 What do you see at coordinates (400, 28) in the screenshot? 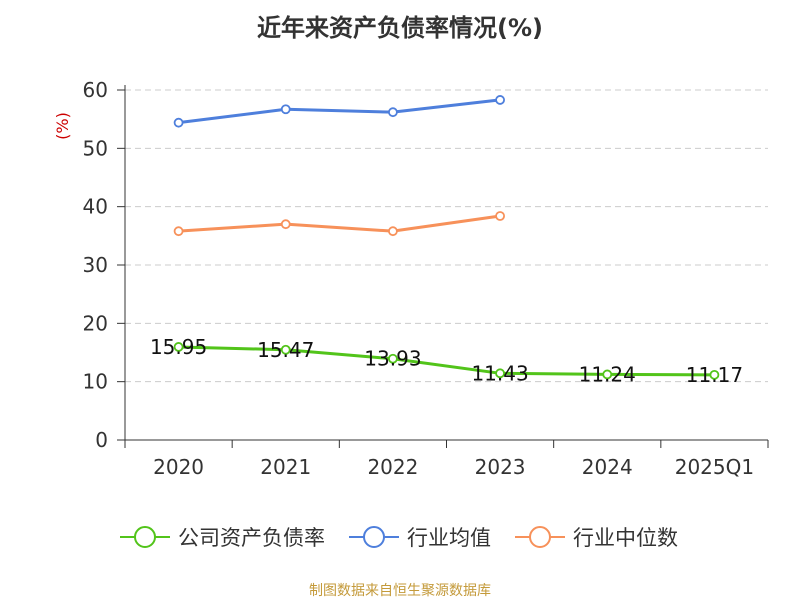
I see `chart-title: 近年来资产负债率情况(%)` at bounding box center [400, 28].